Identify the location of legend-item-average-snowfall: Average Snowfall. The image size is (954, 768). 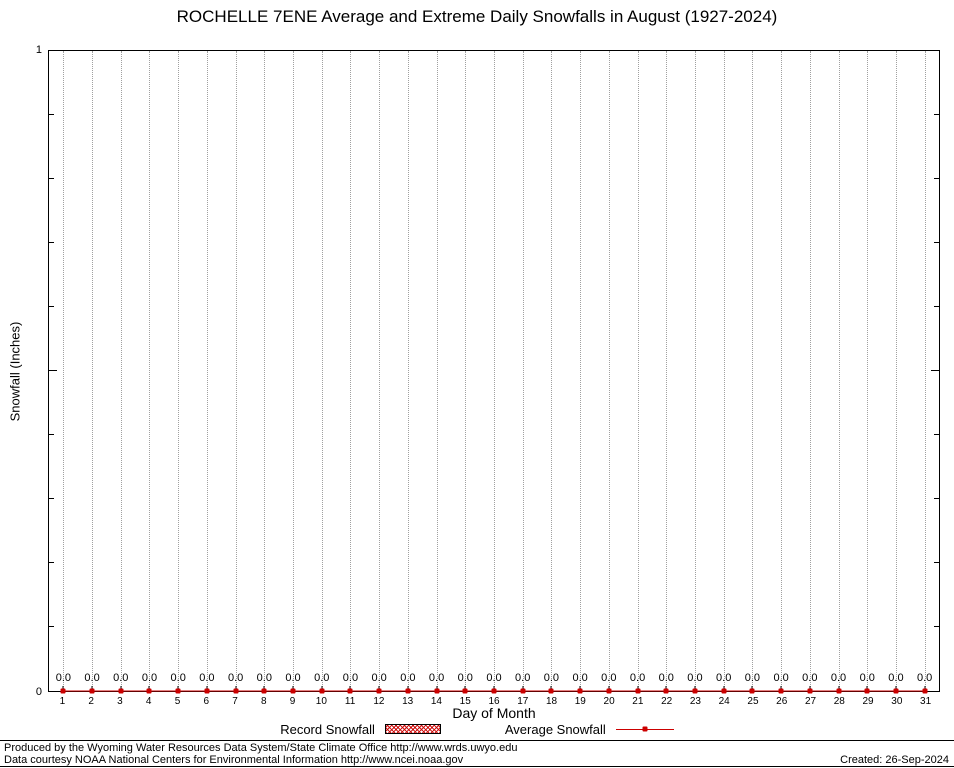
(589, 729).